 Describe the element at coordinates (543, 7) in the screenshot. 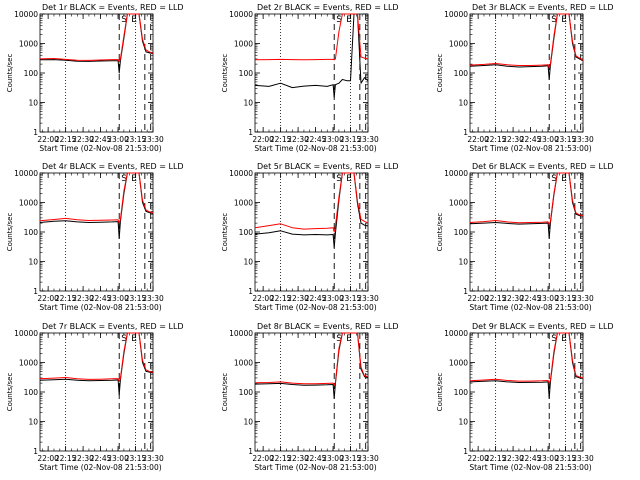

I see `panel-title: Det 3r BLACK = Events, RED = LLD` at that location.